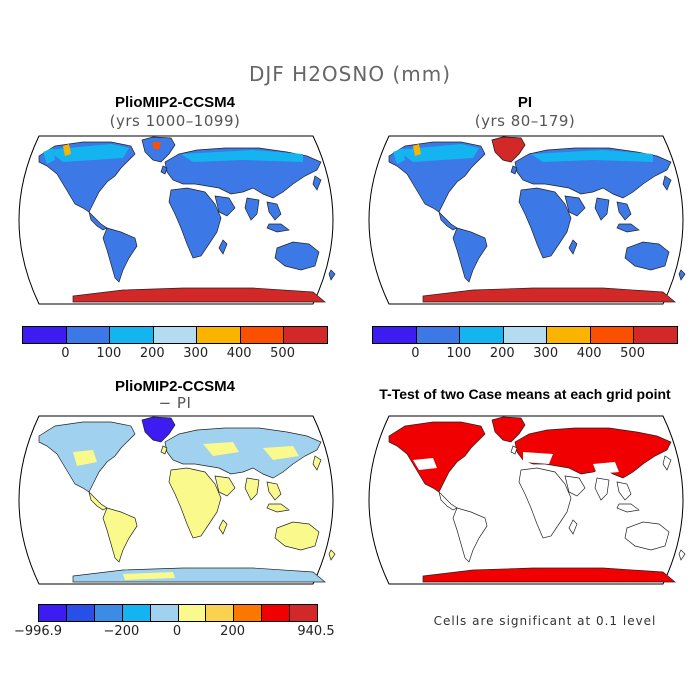  Describe the element at coordinates (575, 486) in the screenshot. I see `map-ttest-arabia` at that location.